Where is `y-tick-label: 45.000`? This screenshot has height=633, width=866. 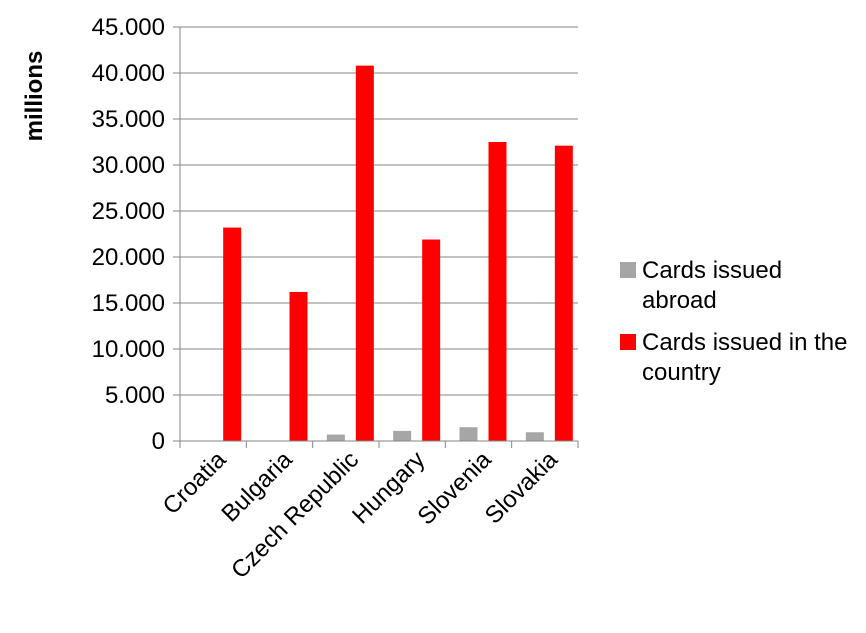 y-tick-label: 45.000 is located at coordinates (128, 27).